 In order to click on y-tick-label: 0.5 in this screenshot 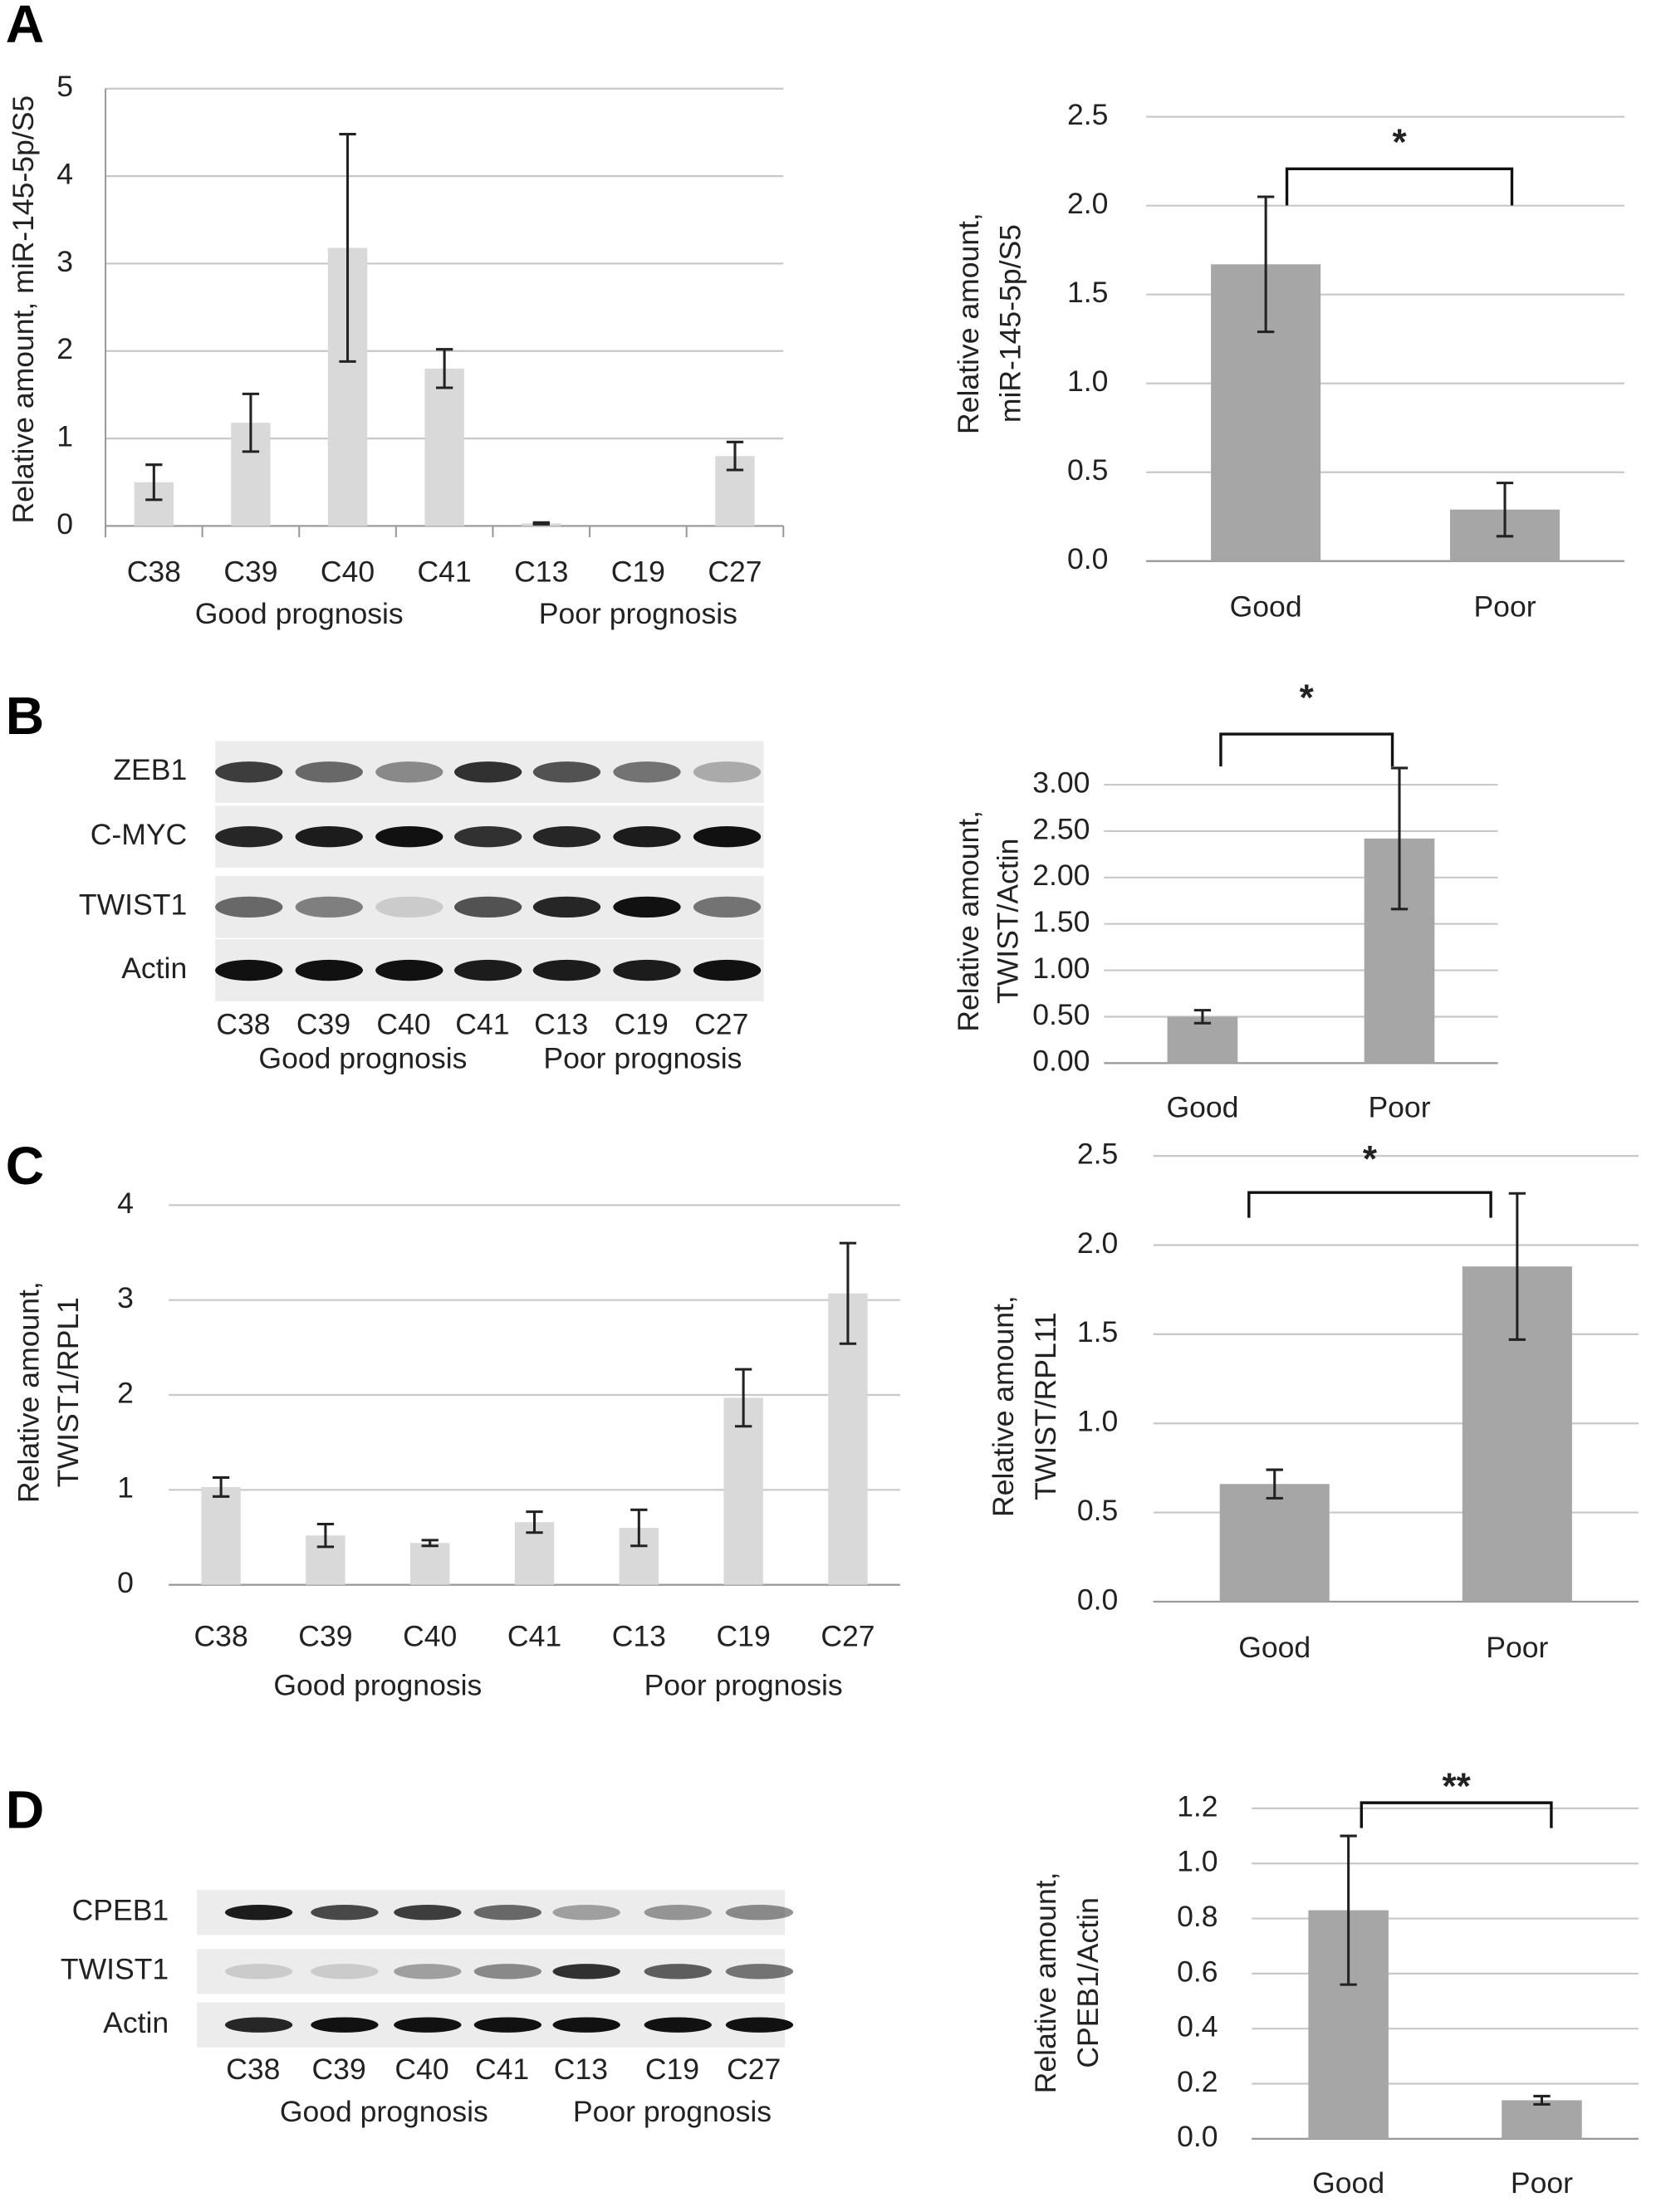, I will do `click(1097, 1510)`.